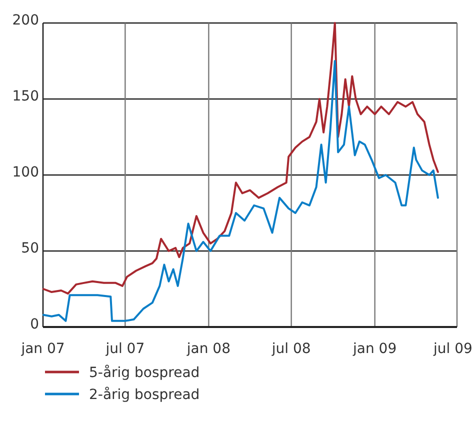  I want to click on y-tick-label: 0, so click(34, 324).